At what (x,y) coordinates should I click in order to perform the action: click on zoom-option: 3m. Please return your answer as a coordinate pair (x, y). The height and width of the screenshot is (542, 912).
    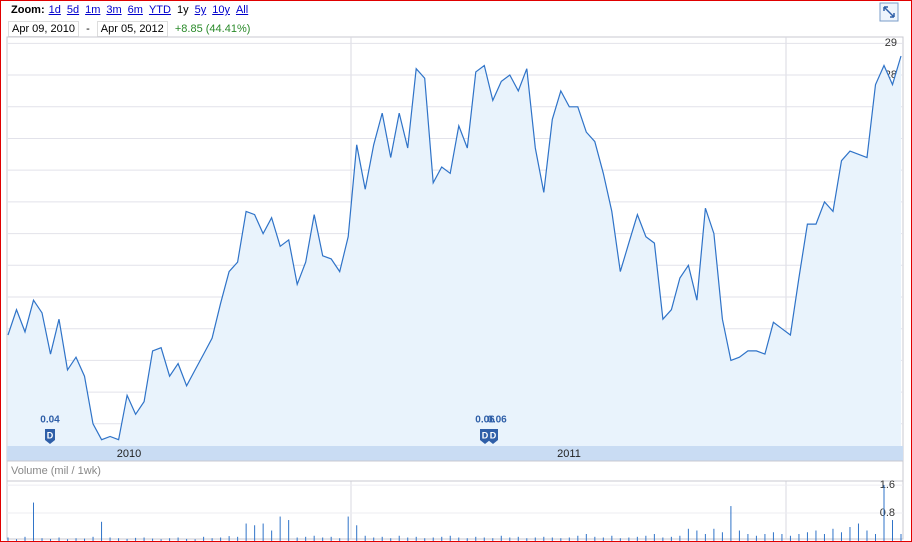
    Looking at the image, I should click on (114, 10).